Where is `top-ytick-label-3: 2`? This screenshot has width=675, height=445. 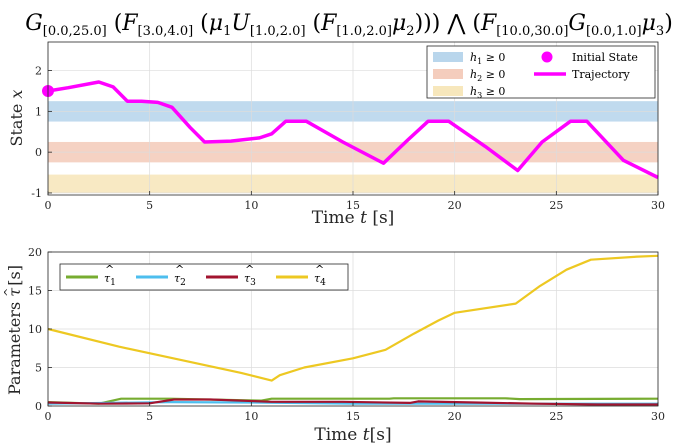 top-ytick-label-3: 2 is located at coordinates (38, 71).